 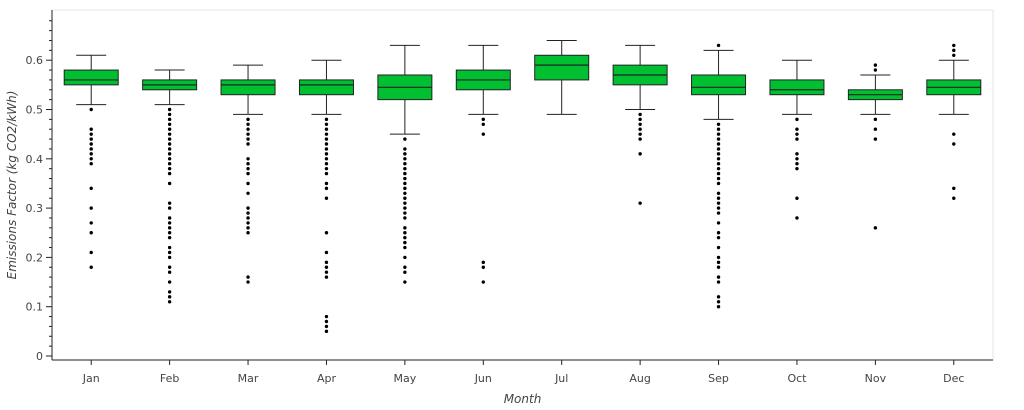 I want to click on box-group-jul, so click(x=562, y=77).